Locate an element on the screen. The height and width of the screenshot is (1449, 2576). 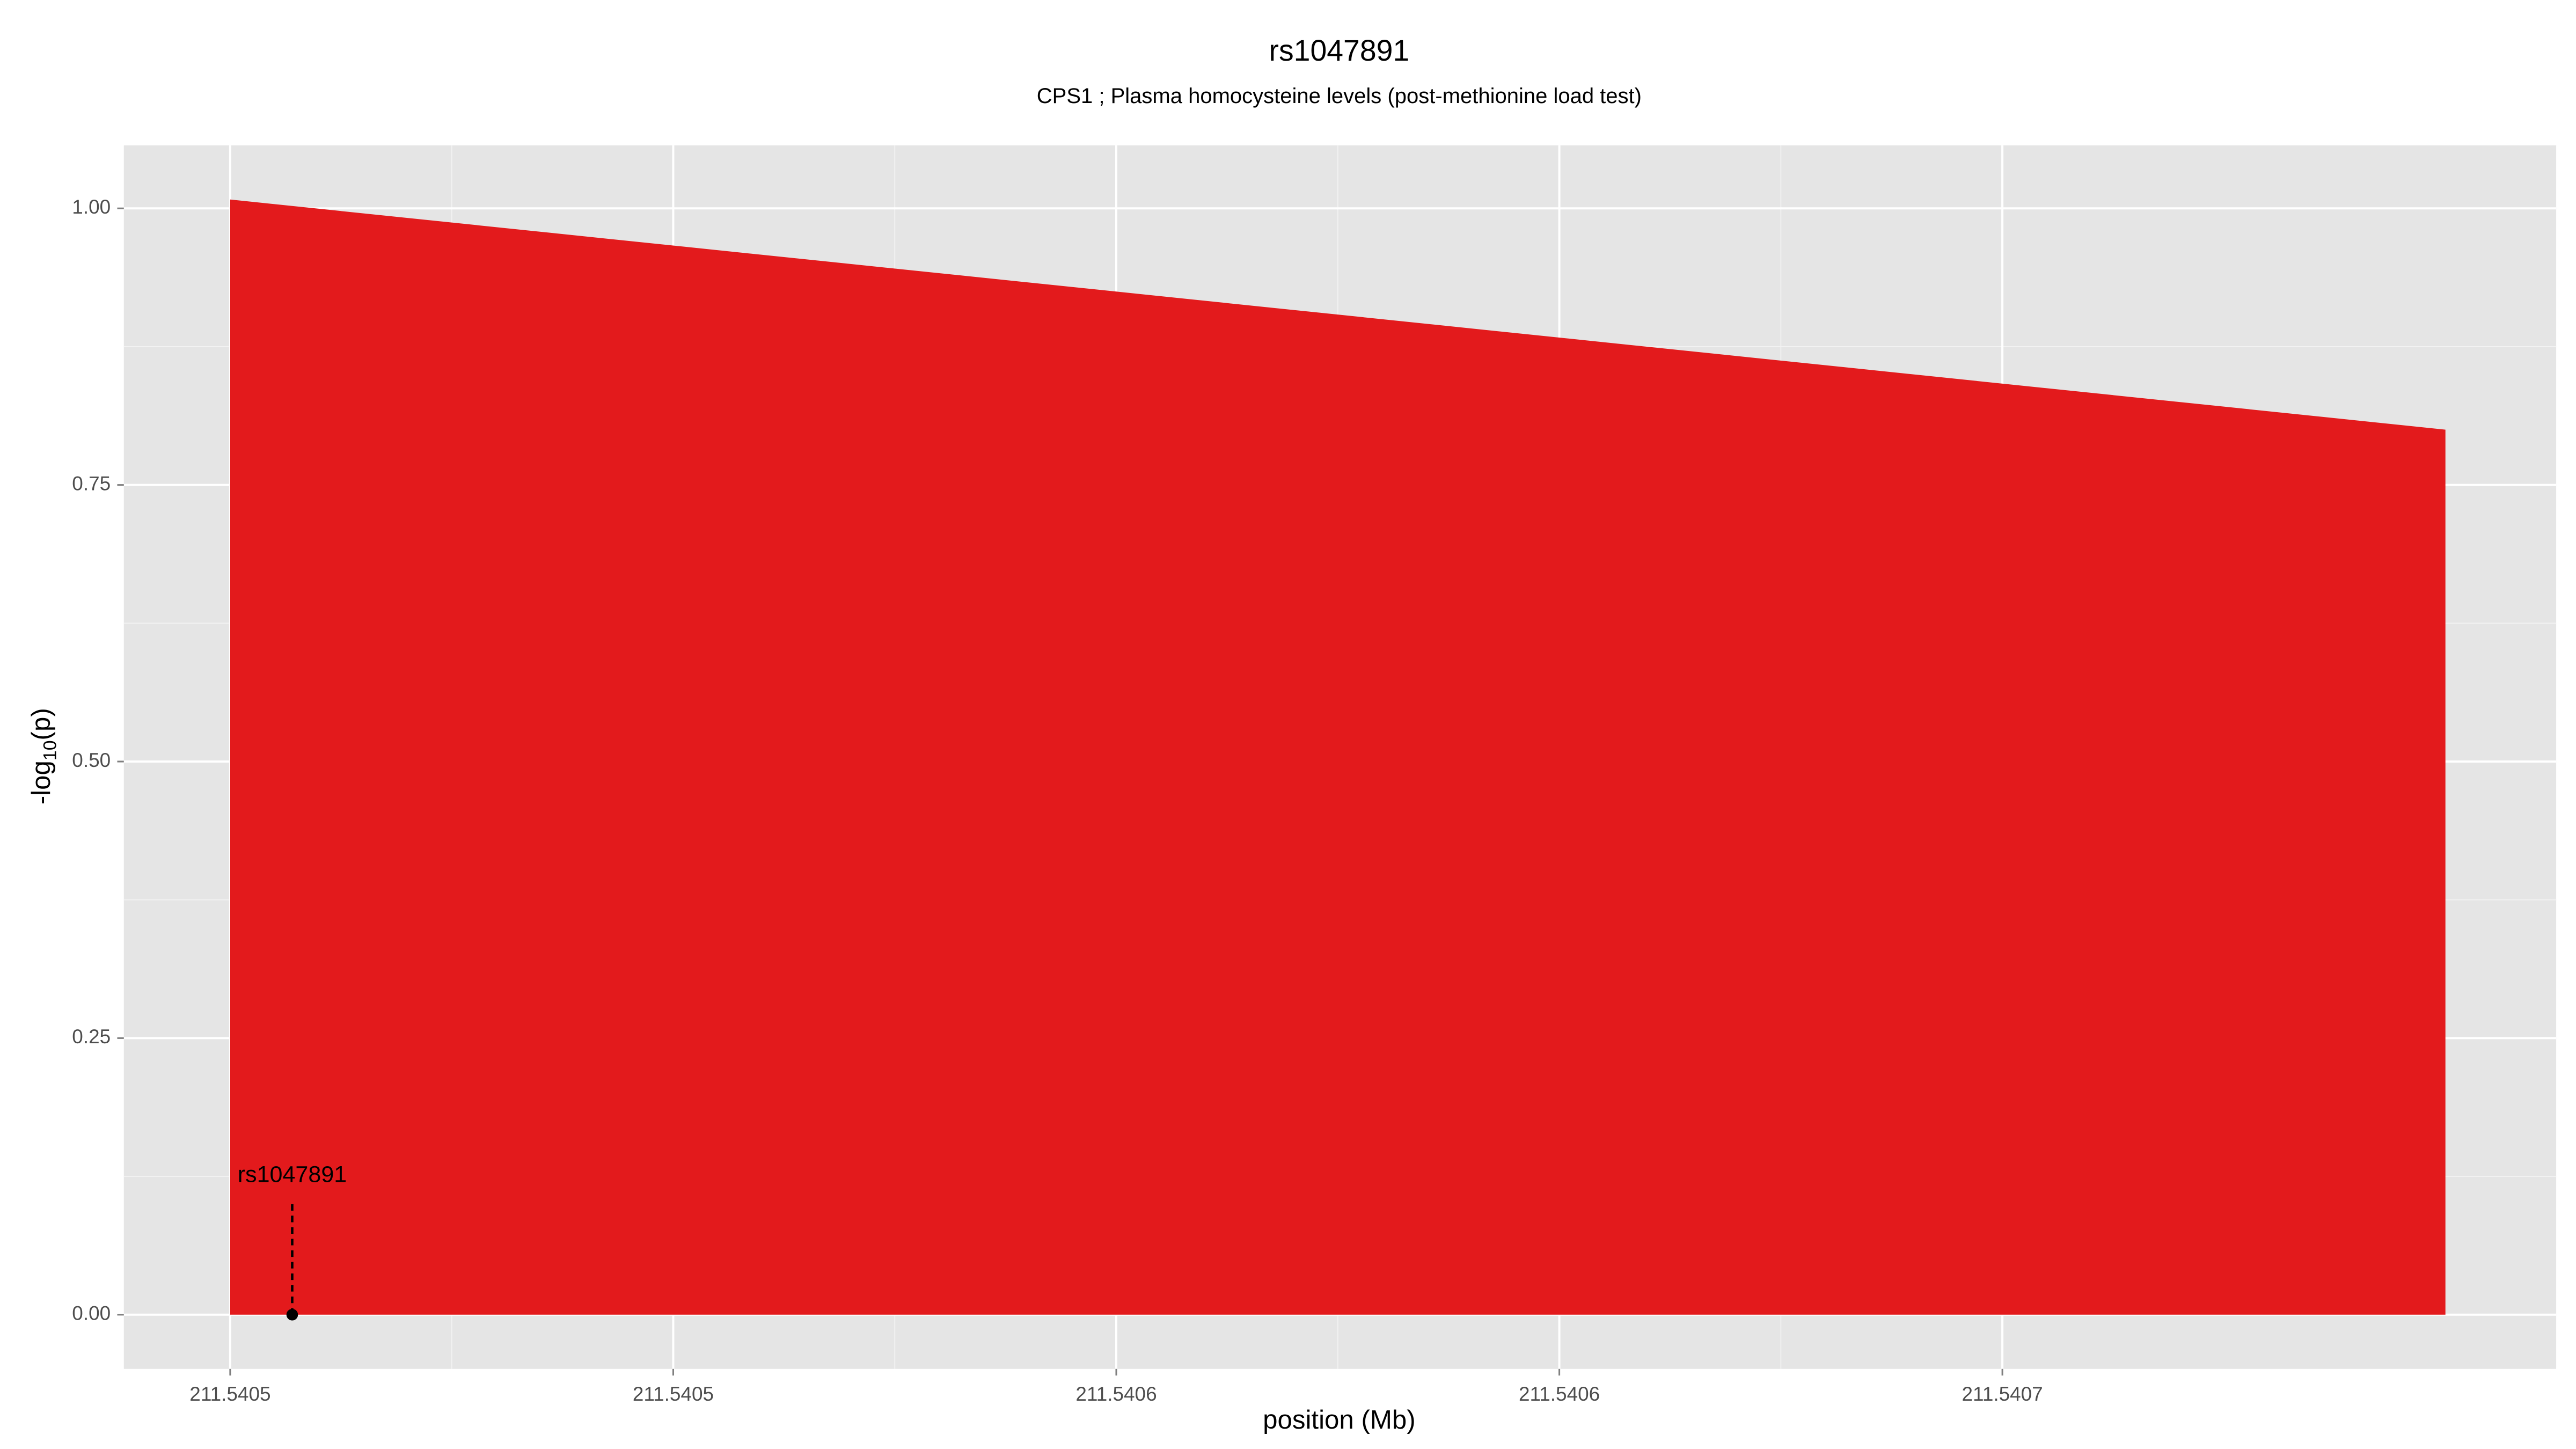
x-tick-label: 211.5407 is located at coordinates (2002, 1394).